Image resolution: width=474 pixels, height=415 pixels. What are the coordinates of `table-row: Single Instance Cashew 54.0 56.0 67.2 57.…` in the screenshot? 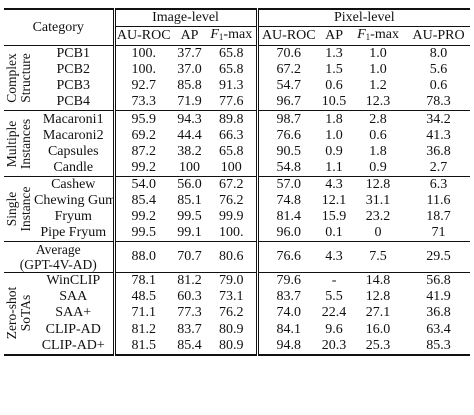 It's located at (237, 204).